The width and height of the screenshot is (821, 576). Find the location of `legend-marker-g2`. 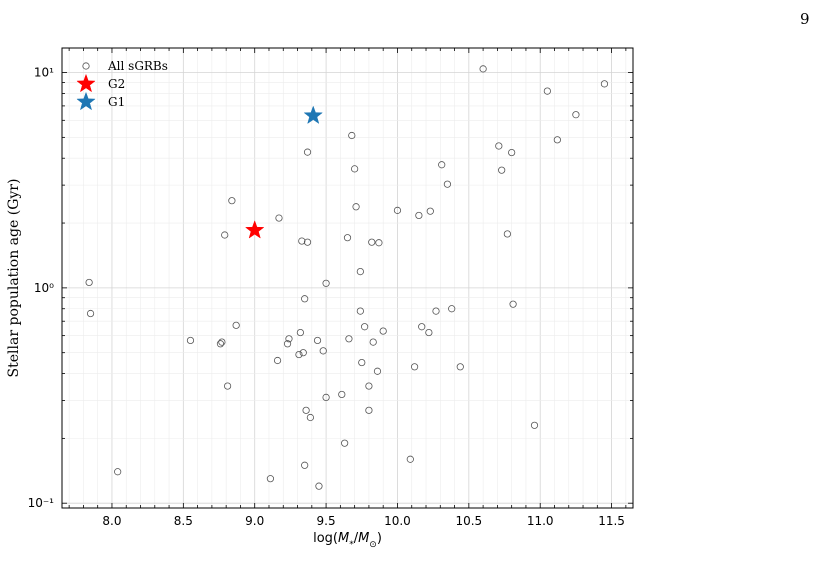

legend-marker-g2 is located at coordinates (86, 83).